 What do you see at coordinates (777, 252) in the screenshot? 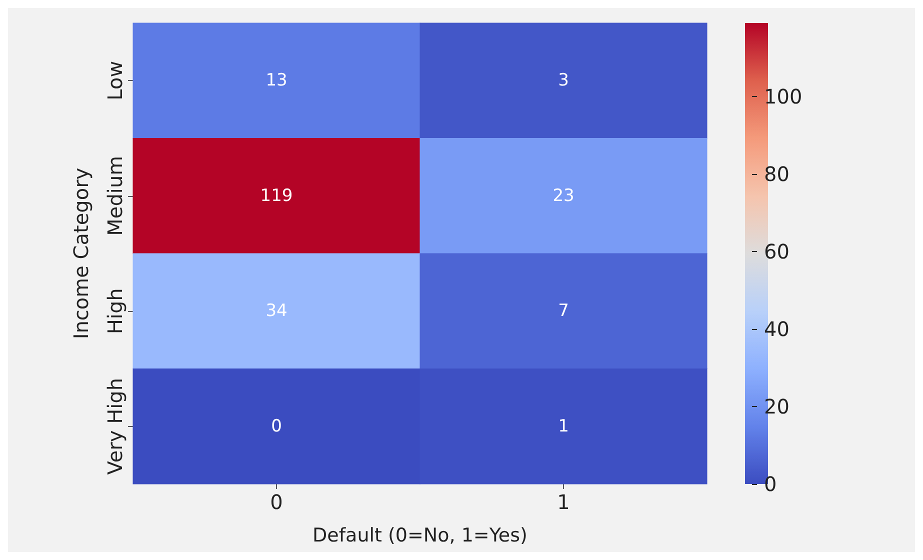
I see `color-bar-label: 60` at bounding box center [777, 252].